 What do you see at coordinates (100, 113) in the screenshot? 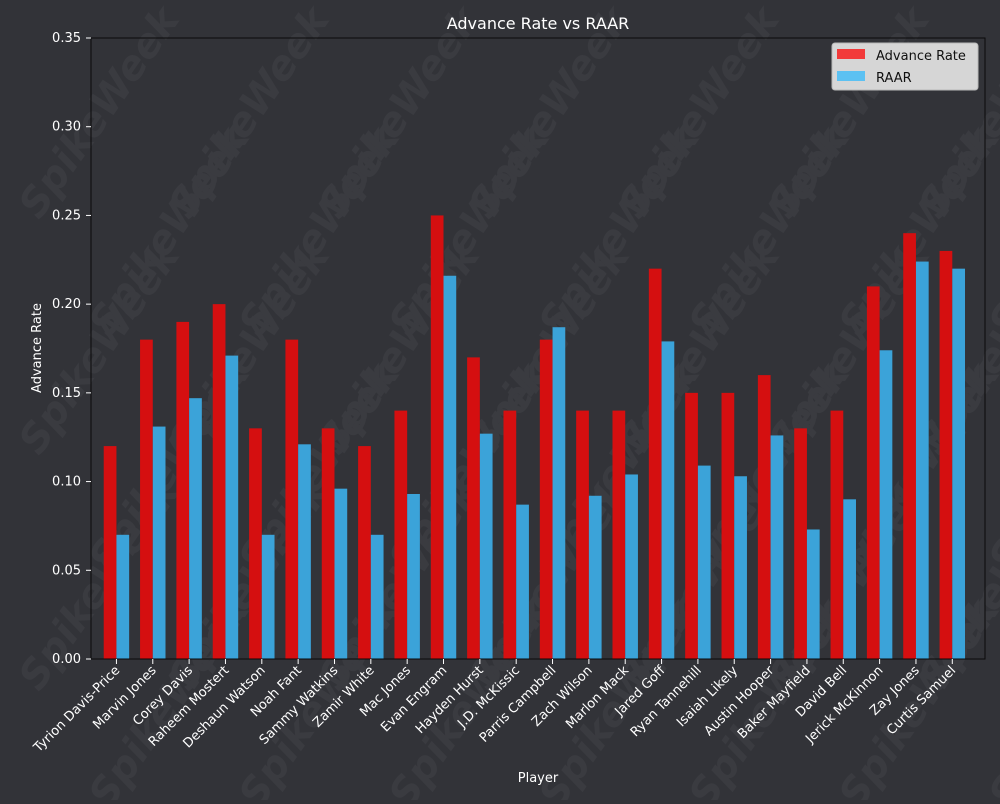
I see `watermark-text: SpikeWeek` at bounding box center [100, 113].